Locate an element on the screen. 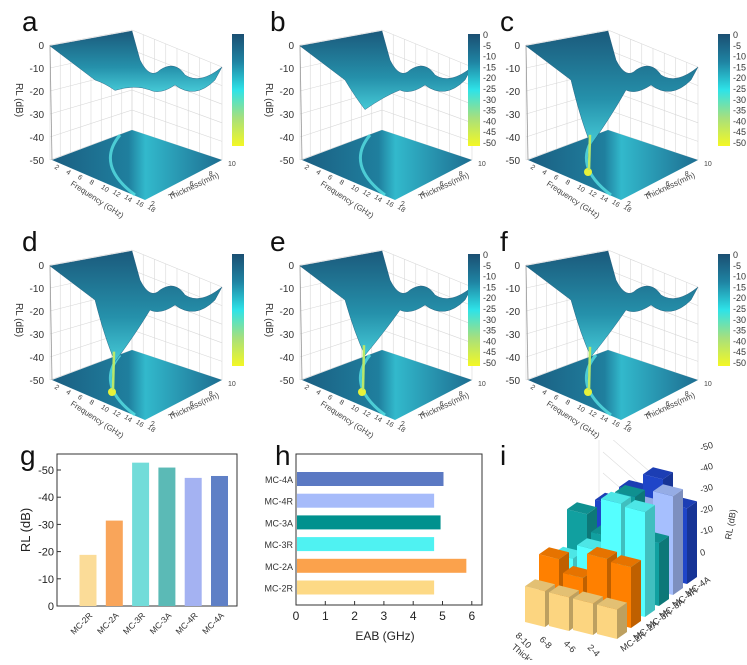 The width and height of the screenshot is (747, 665). bar-mc-4r is located at coordinates (366, 500).